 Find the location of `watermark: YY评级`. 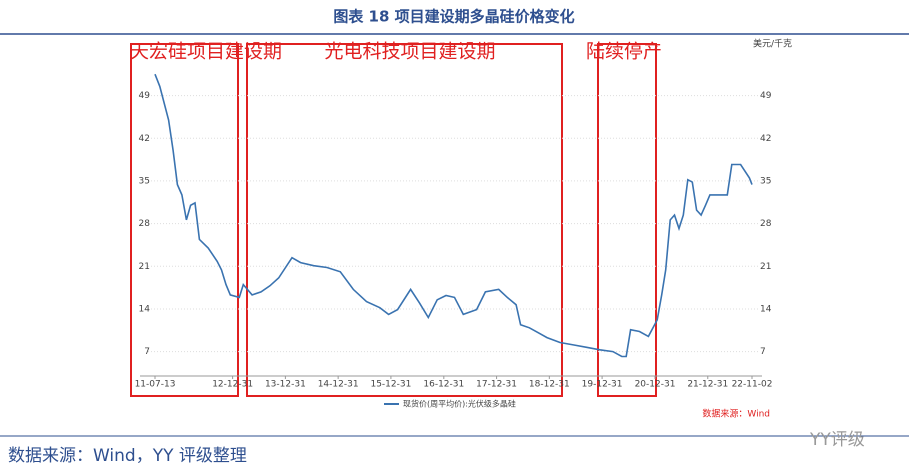

watermark: YY评级 is located at coordinates (837, 440).